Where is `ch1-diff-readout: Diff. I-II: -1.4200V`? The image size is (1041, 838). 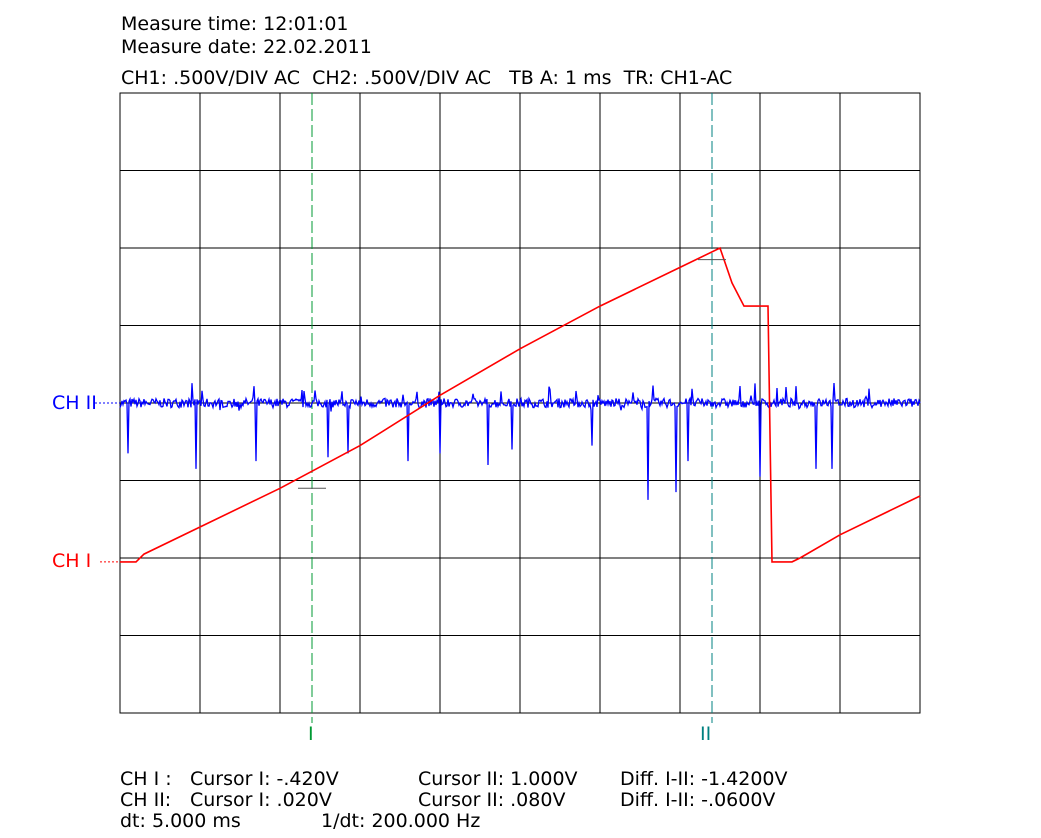 ch1-diff-readout: Diff. I-II: -1.4200V is located at coordinates (704, 779).